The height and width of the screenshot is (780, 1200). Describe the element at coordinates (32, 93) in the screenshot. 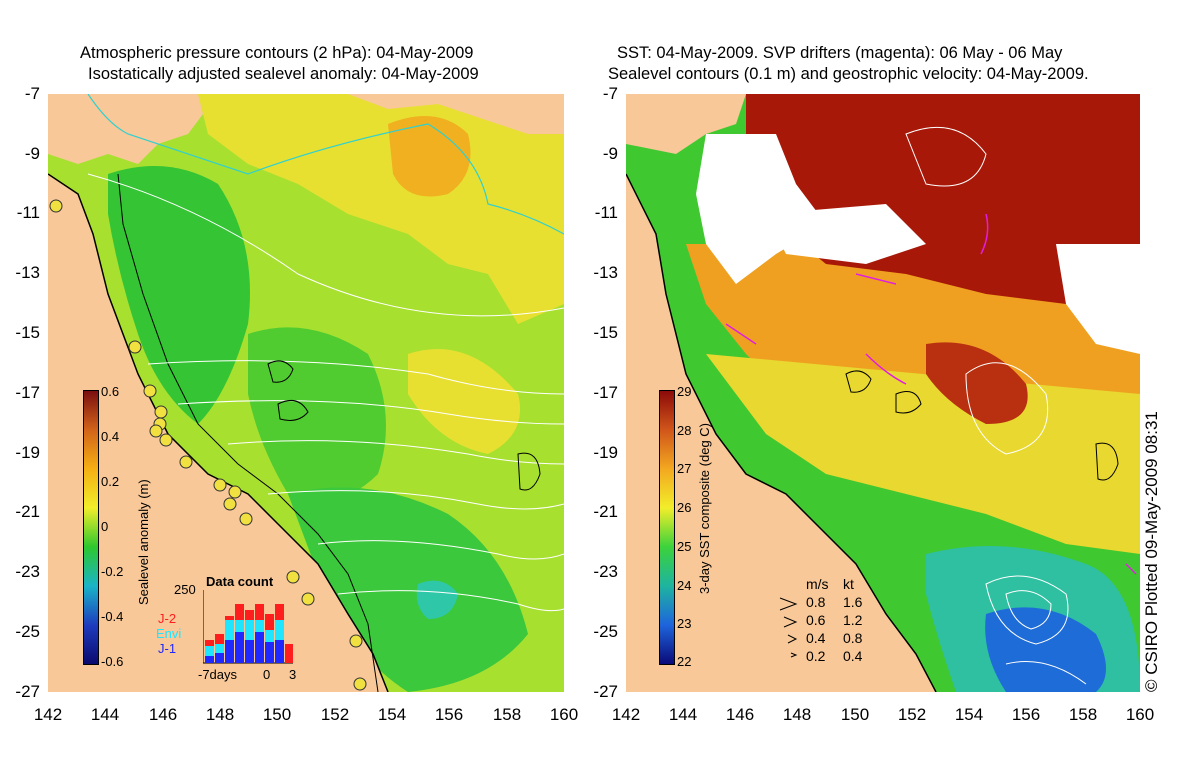

I see `left-ytick: -7` at that location.